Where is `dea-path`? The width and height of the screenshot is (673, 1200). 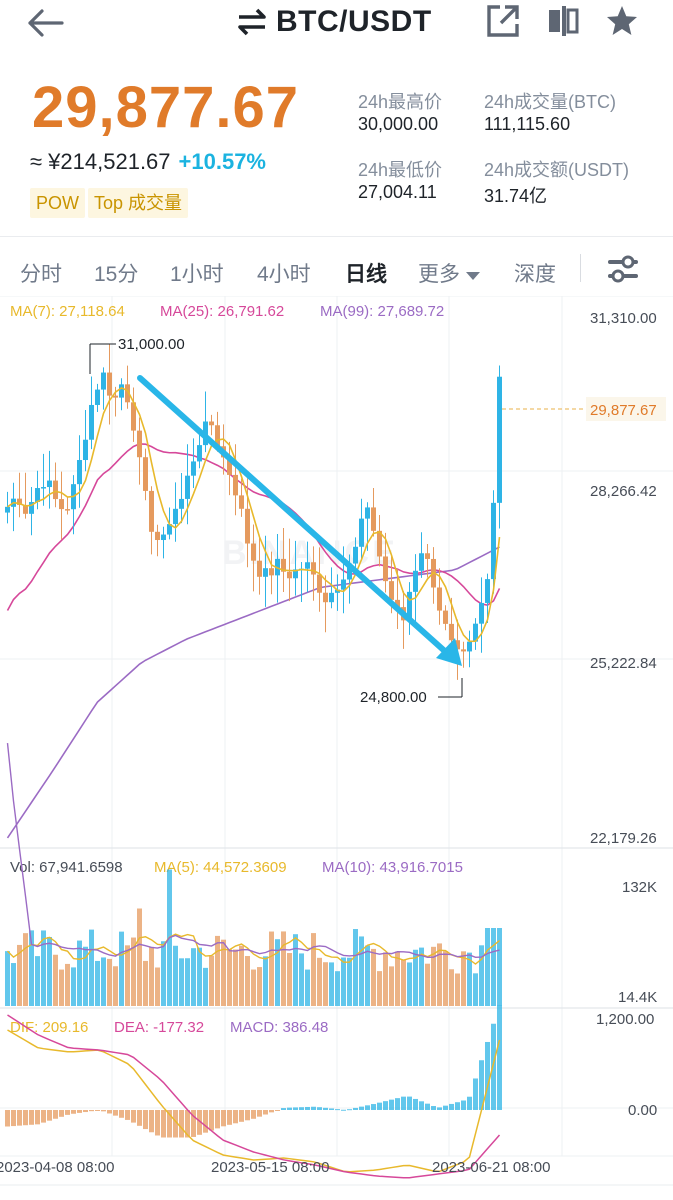
dea-path is located at coordinates (254, 1096).